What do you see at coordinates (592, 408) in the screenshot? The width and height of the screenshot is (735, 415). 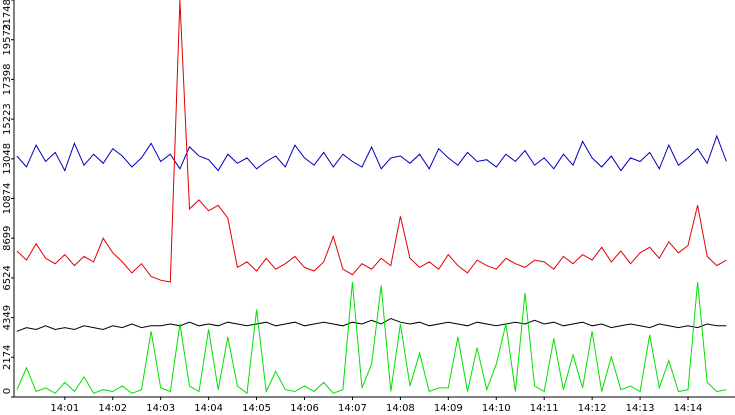 I see `x-tick-label: 14:12` at bounding box center [592, 408].